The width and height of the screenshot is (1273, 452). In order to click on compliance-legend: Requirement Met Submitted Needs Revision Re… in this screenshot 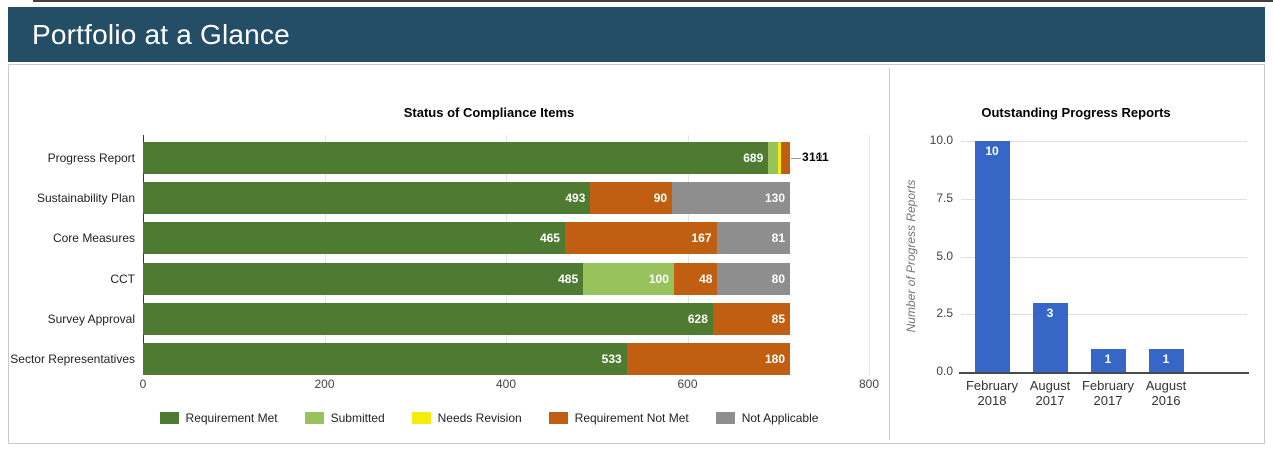, I will do `click(489, 418)`.